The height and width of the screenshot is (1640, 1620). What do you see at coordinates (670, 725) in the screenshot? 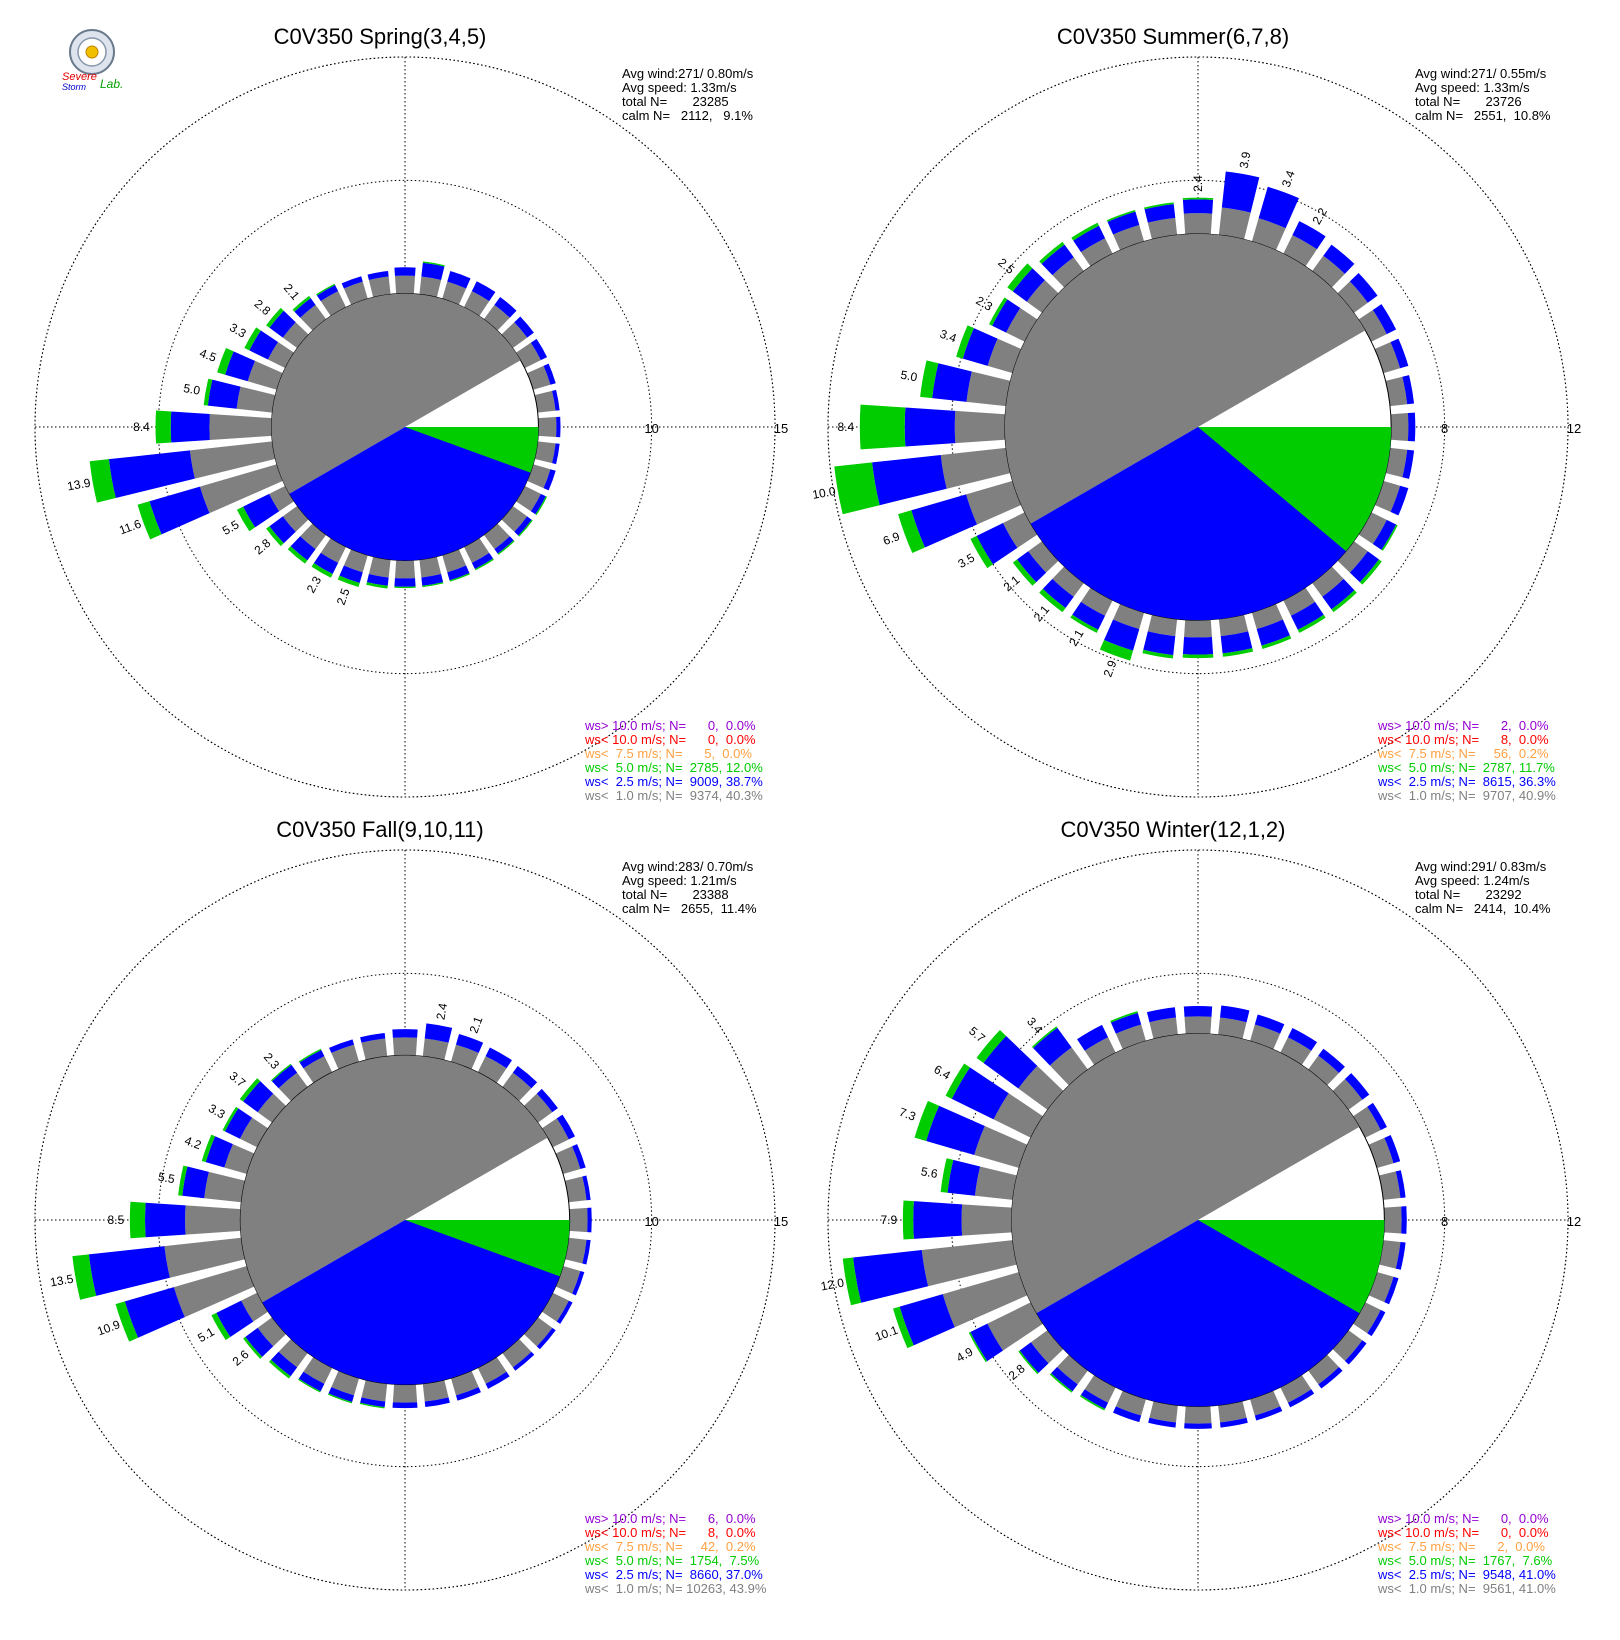
I see `legend-entry-1: ws> 10.0 m/s; N= 0, 0.0%` at bounding box center [670, 725].